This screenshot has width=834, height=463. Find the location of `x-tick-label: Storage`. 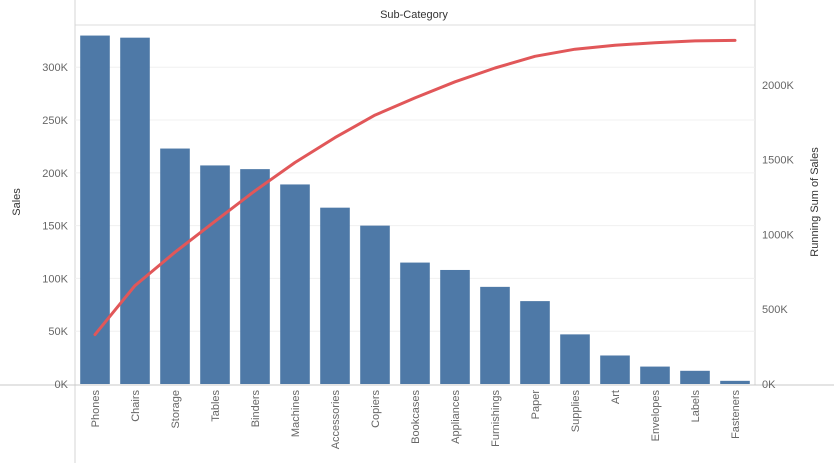

x-tick-label: Storage is located at coordinates (176, 409).